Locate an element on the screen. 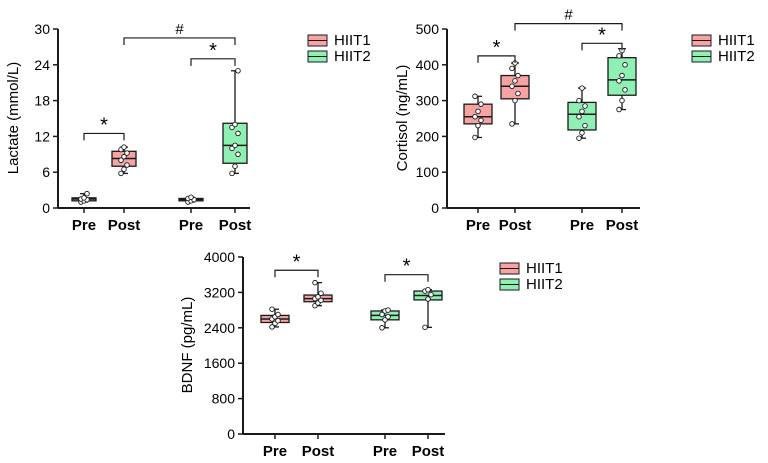 The width and height of the screenshot is (768, 463). box-hiit2-post is located at coordinates (428, 308).